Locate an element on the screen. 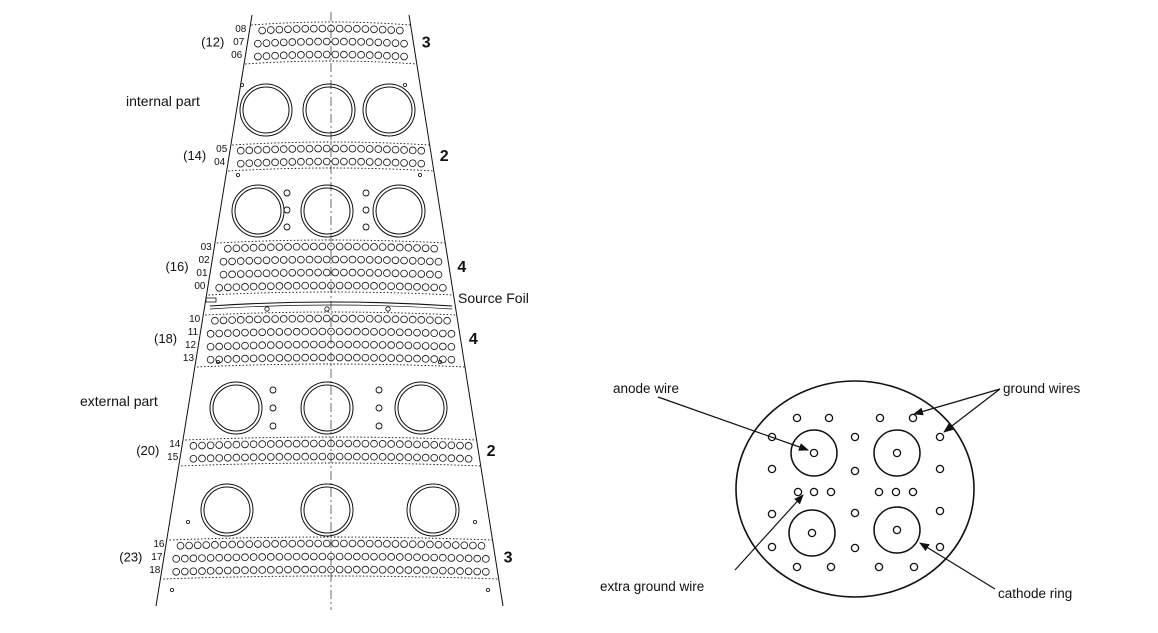 The image size is (1158, 633). cathode-ring-arrow is located at coordinates (957, 566).